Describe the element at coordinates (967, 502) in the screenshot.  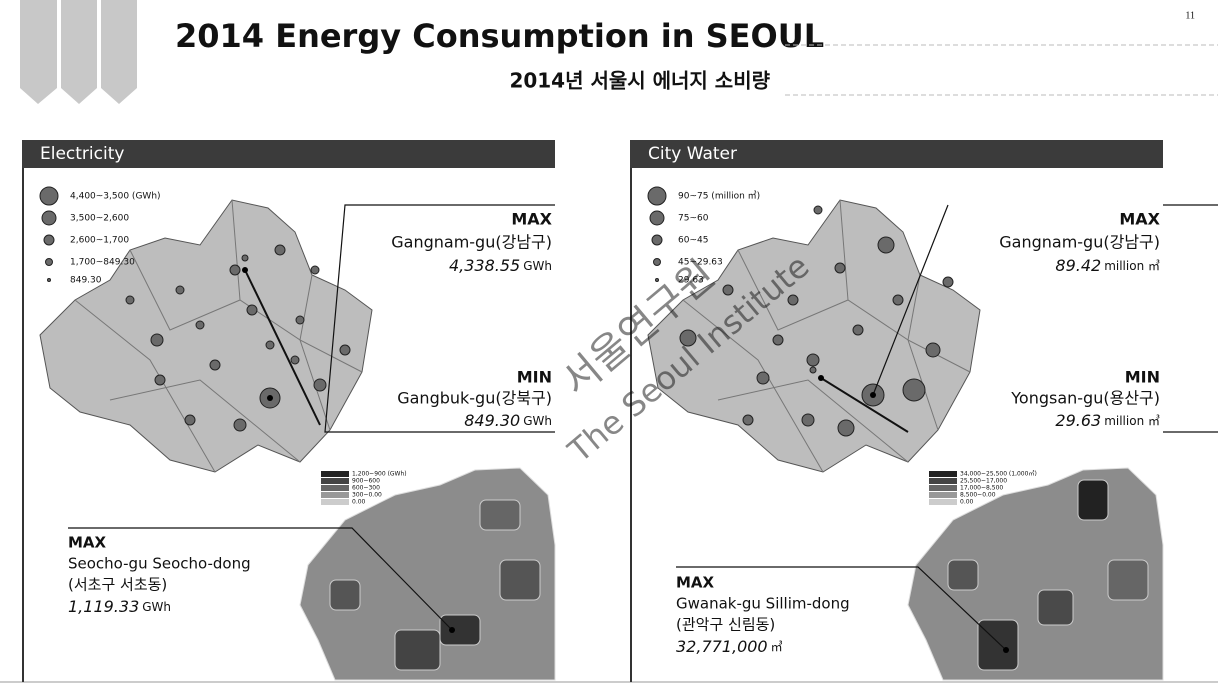
I see `detail-legend-label: 0.00` at that location.